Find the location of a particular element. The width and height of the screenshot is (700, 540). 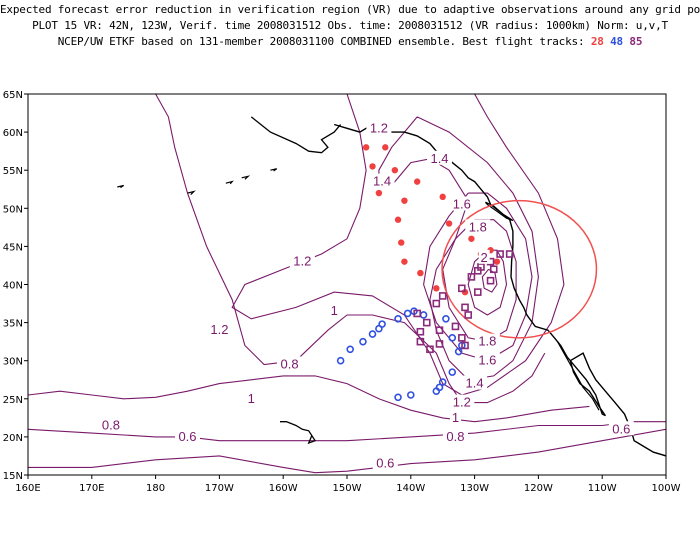

track-label-85: 85 is located at coordinates (636, 41).